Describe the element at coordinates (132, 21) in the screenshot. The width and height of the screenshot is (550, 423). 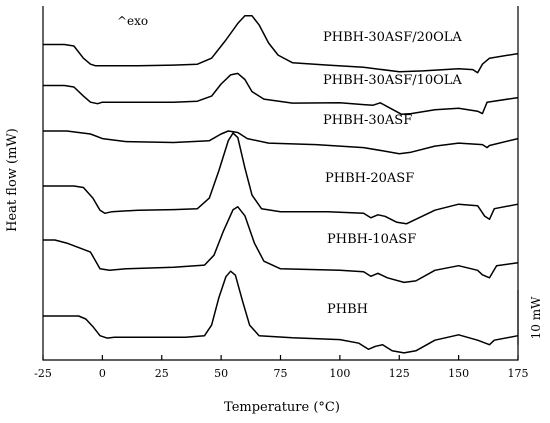
I see `exo-annotation: ^exo` at that location.